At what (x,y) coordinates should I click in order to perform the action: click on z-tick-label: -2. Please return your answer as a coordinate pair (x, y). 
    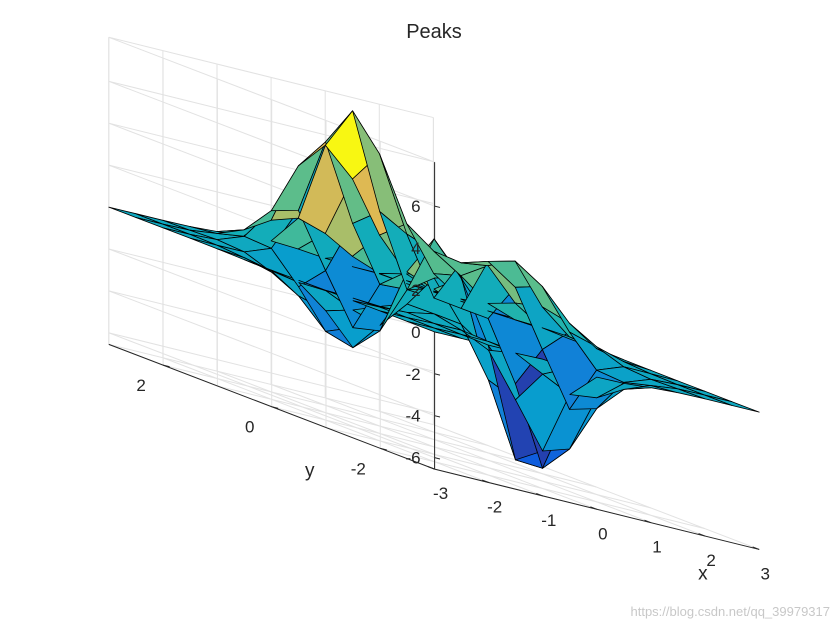
    Looking at the image, I should click on (412, 374).